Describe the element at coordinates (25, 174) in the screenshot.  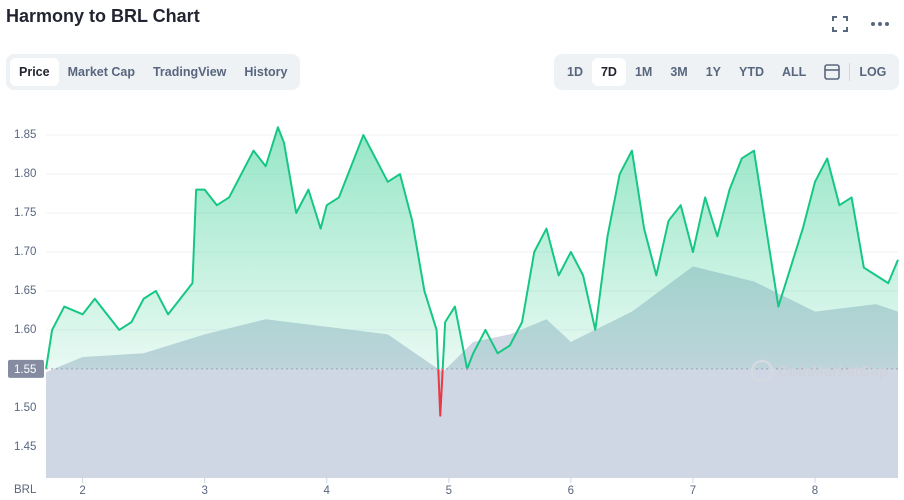
I see `y-tick-label: 1.80` at that location.